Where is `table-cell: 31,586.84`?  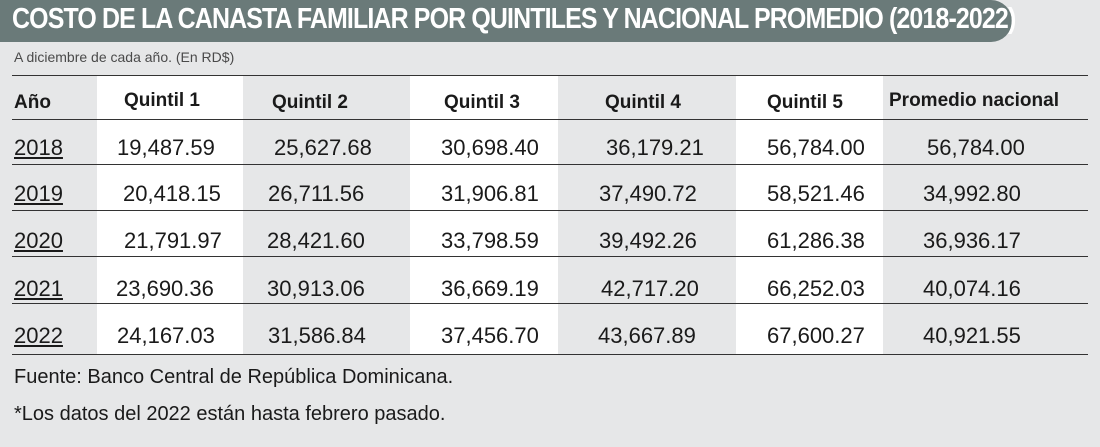 table-cell: 31,586.84 is located at coordinates (317, 335).